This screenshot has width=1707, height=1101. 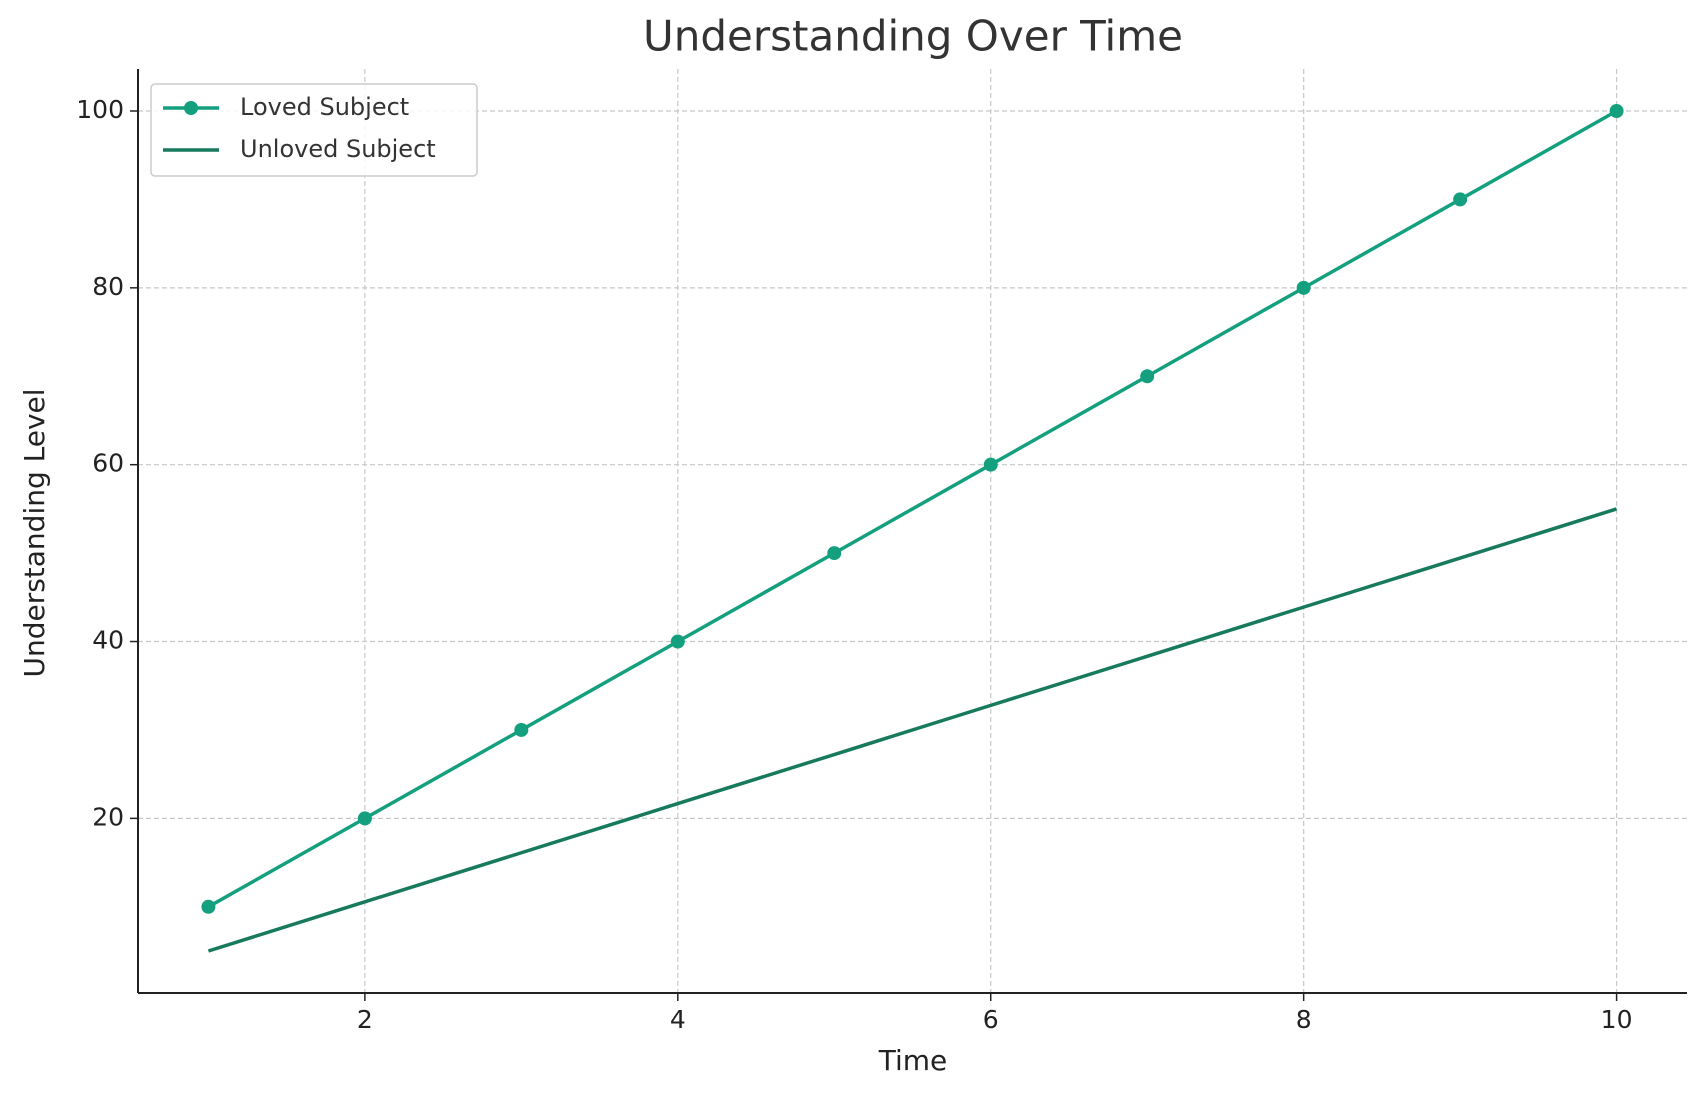 What do you see at coordinates (108, 463) in the screenshot?
I see `y-tick-label: 60` at bounding box center [108, 463].